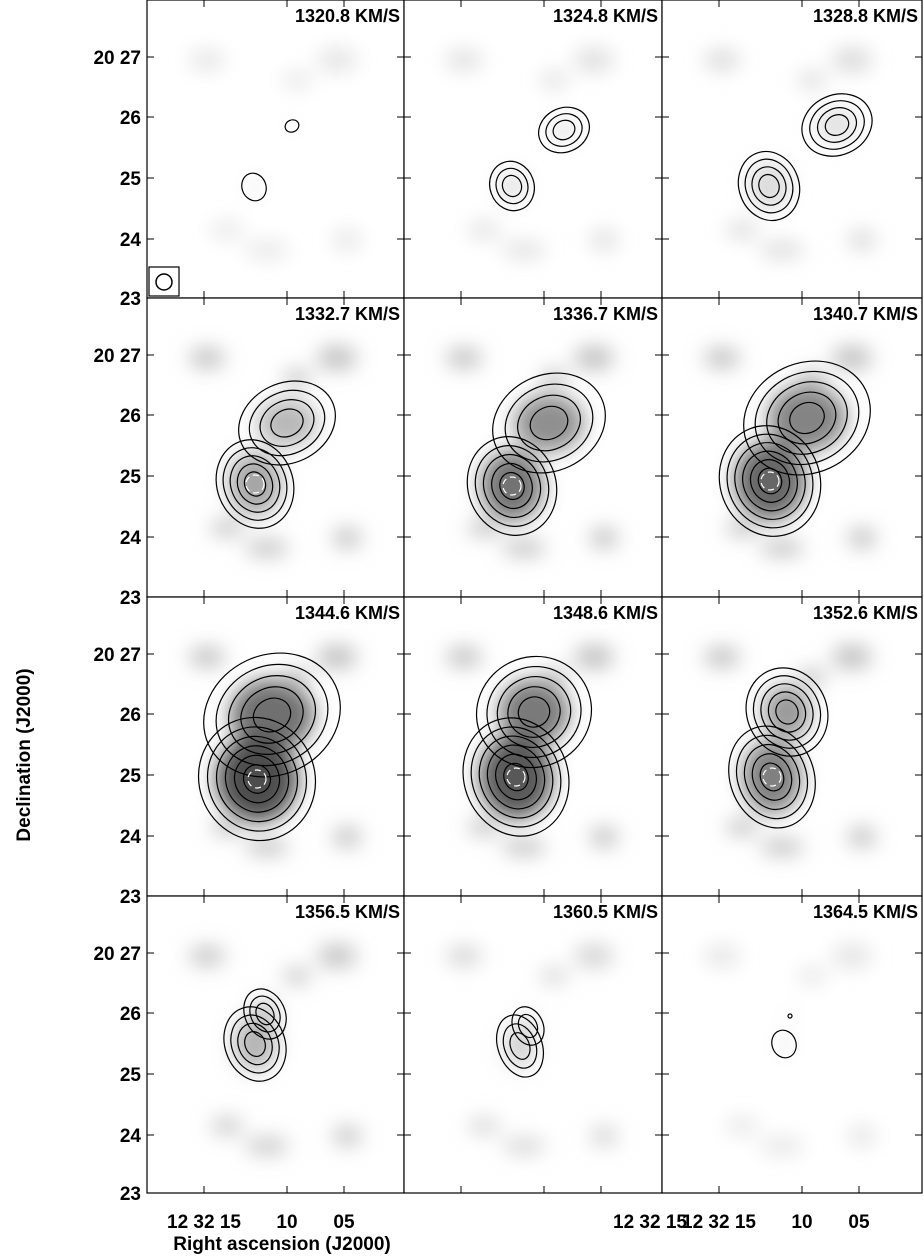 Image resolution: width=924 pixels, height=1257 pixels. Describe the element at coordinates (347, 912) in the screenshot. I see `velocity-label: 1356.5 KM/S` at that location.